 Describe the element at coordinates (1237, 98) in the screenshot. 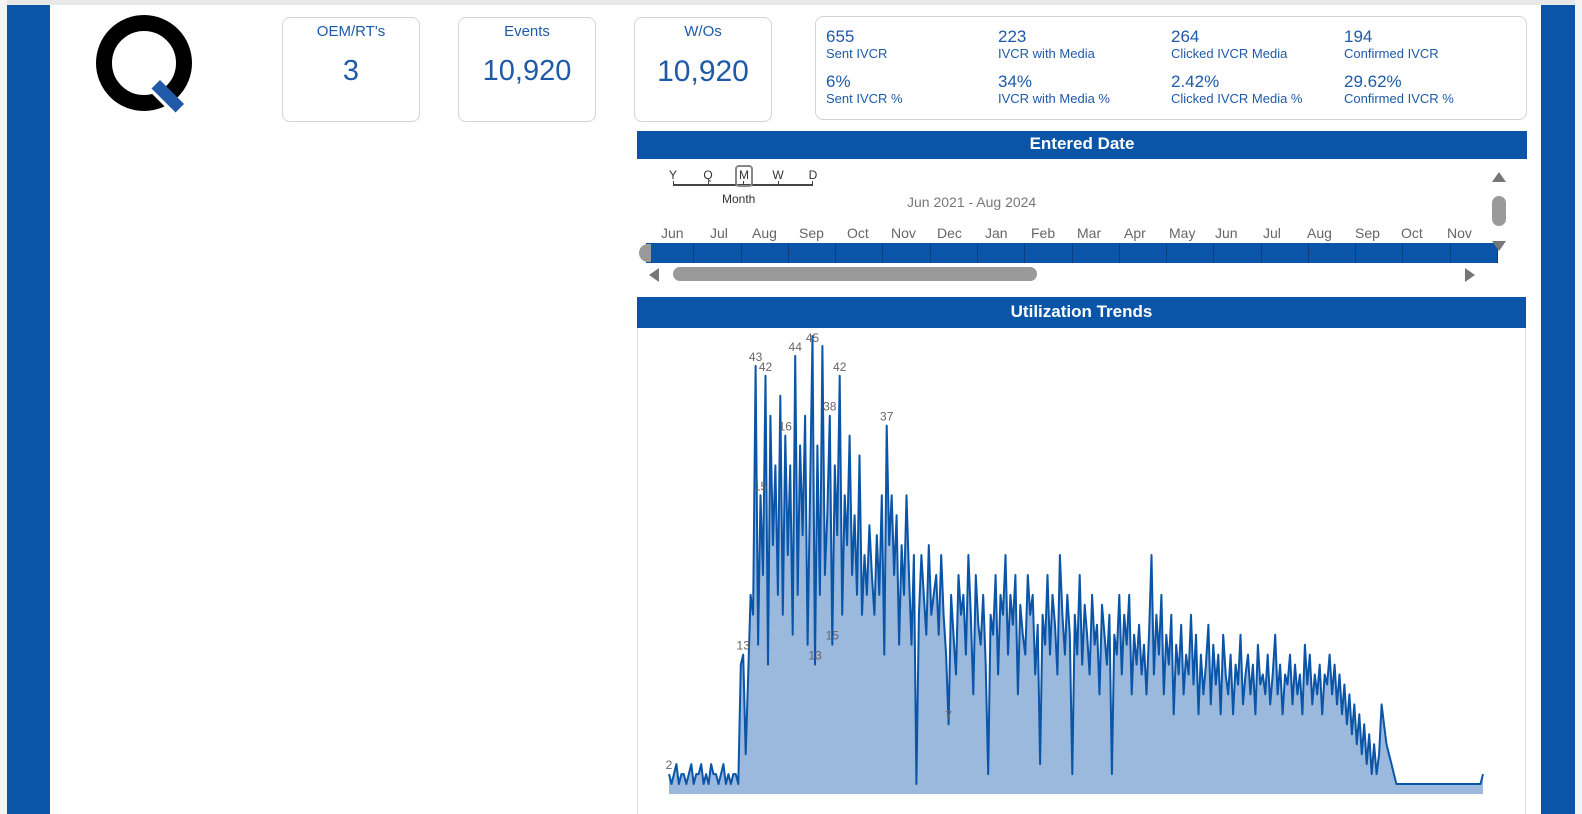

I see `metric-label: Clicked IVCR Media %` at that location.